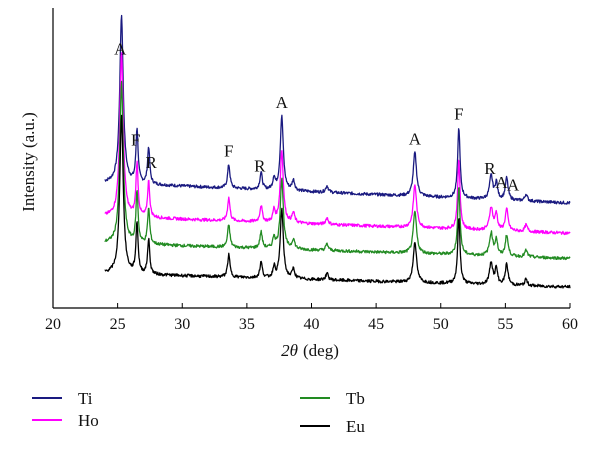 The height and width of the screenshot is (457, 600). What do you see at coordinates (53, 324) in the screenshot?
I see `x-tick-label: 20` at bounding box center [53, 324].